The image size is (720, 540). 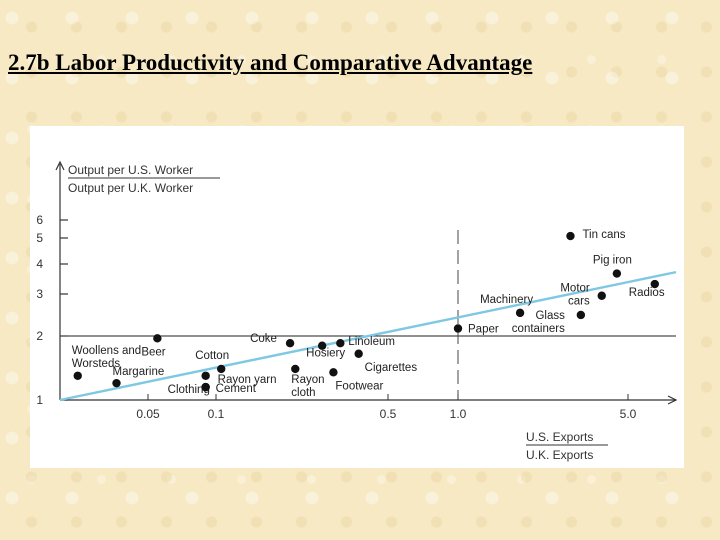 I want to click on point-label-cigarettes: Cigarettes, so click(x=391, y=368).